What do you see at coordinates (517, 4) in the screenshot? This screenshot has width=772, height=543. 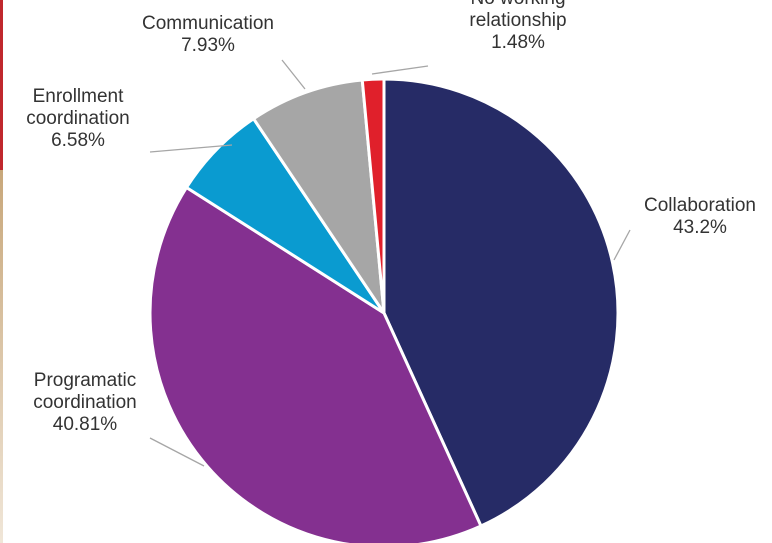 I see `slice-category-label: No working` at bounding box center [517, 4].